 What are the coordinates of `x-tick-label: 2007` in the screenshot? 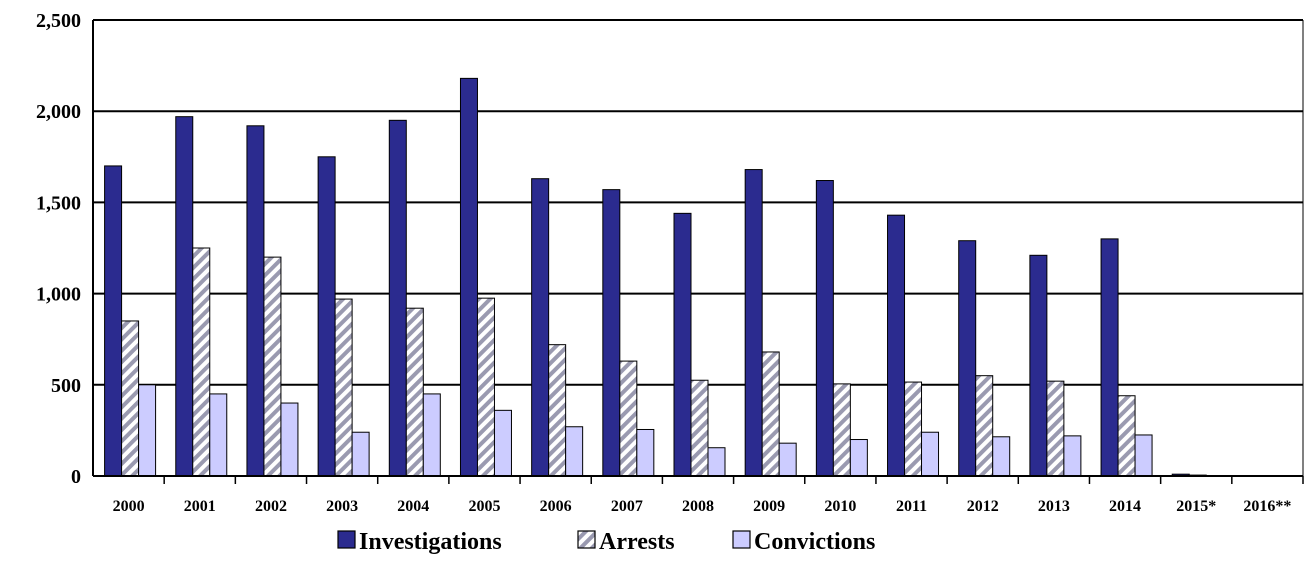 It's located at (627, 506).